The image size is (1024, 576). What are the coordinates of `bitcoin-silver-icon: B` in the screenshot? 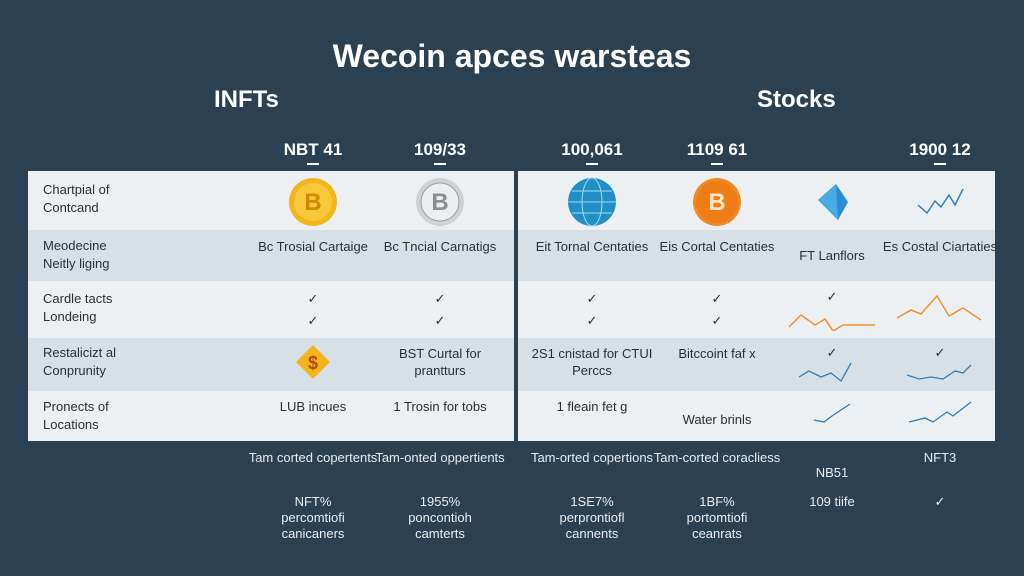 It's located at (440, 202).